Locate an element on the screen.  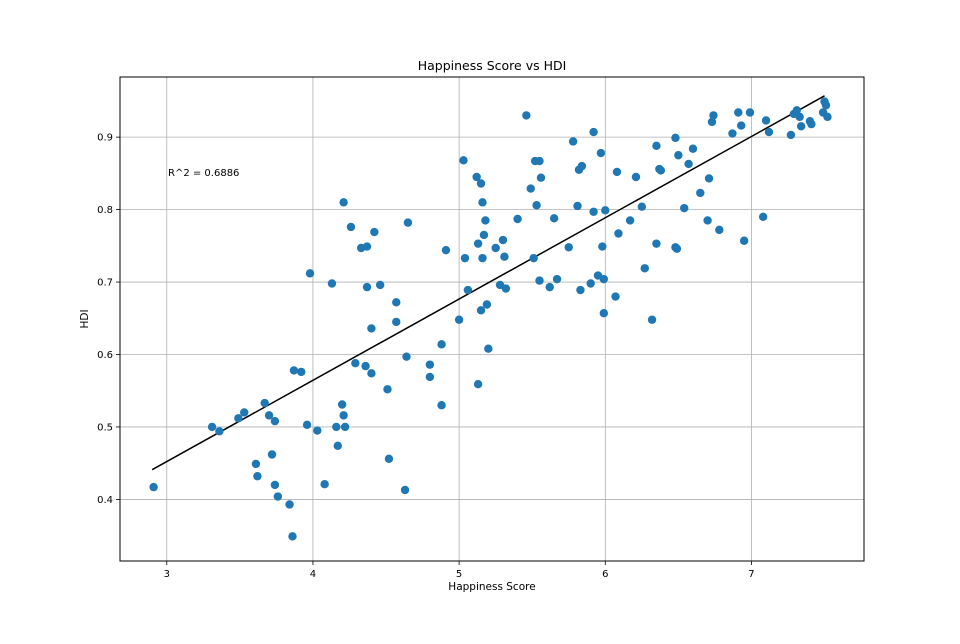
x-tick-label: 5 is located at coordinates (459, 574).